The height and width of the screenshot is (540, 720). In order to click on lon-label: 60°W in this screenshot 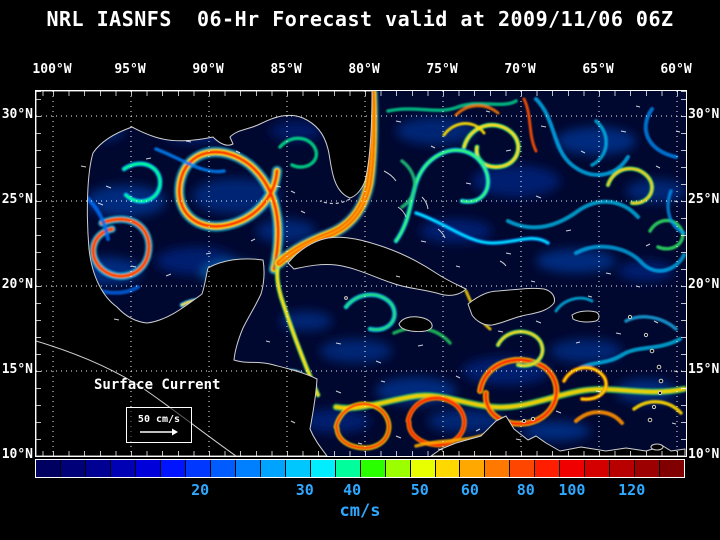, I will do `click(676, 69)`.